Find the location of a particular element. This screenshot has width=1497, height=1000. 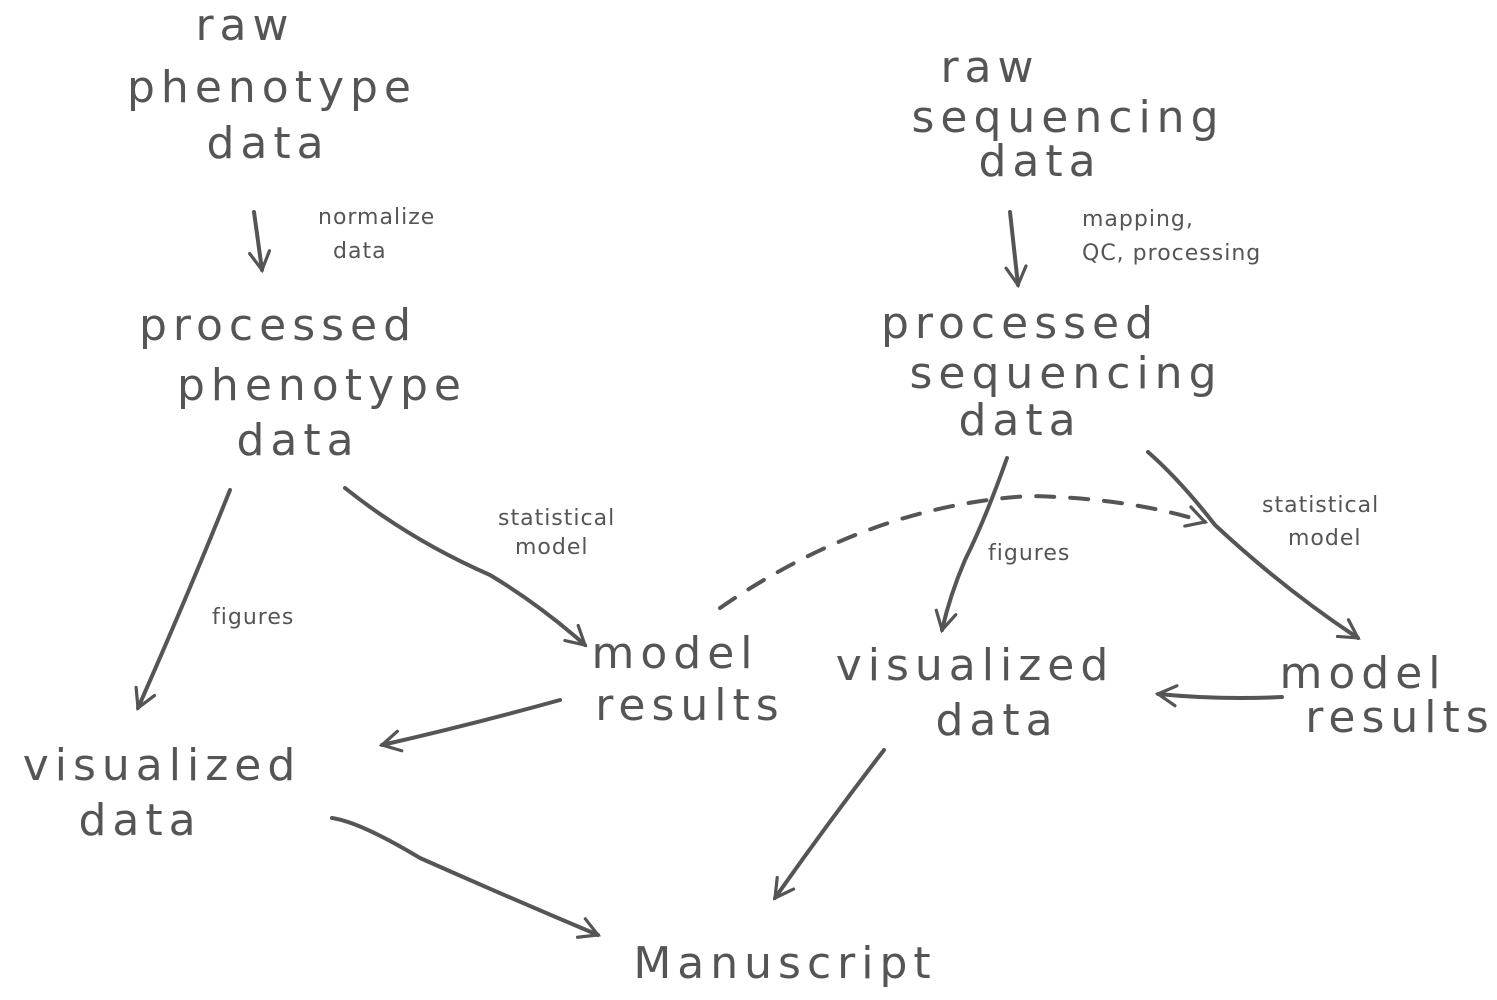

node-processed-phenotype-data: processed phenotype data is located at coordinates (313, 383).